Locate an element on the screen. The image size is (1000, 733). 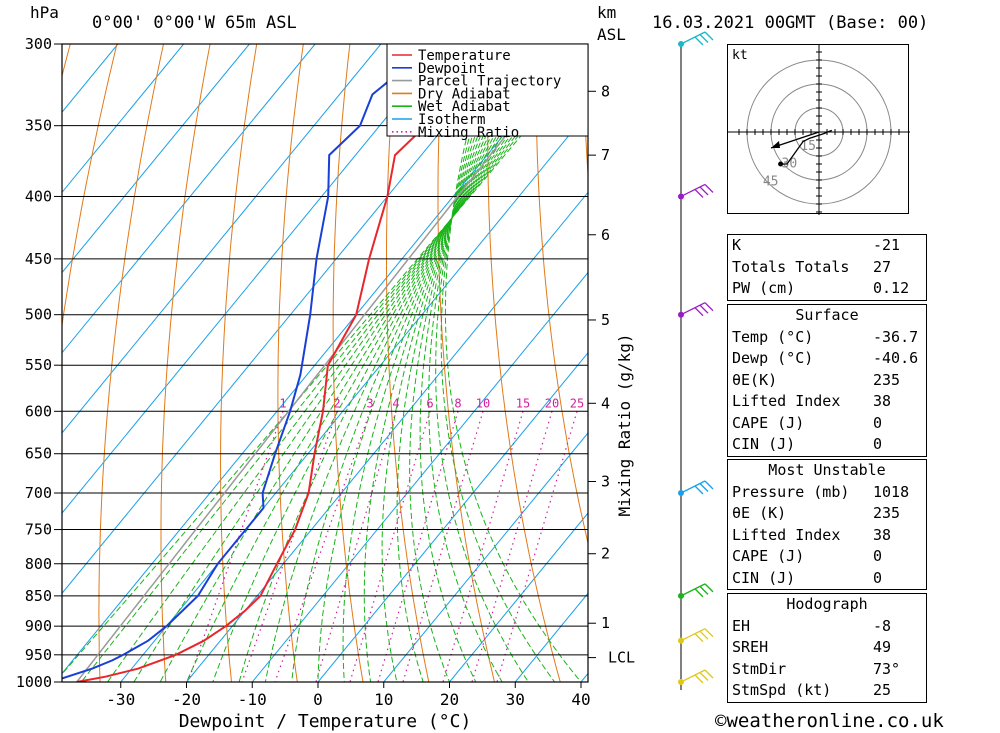
index-table: K -21 Totals Totals 27 PW (cm) 0.12 is located at coordinates (827, 267).